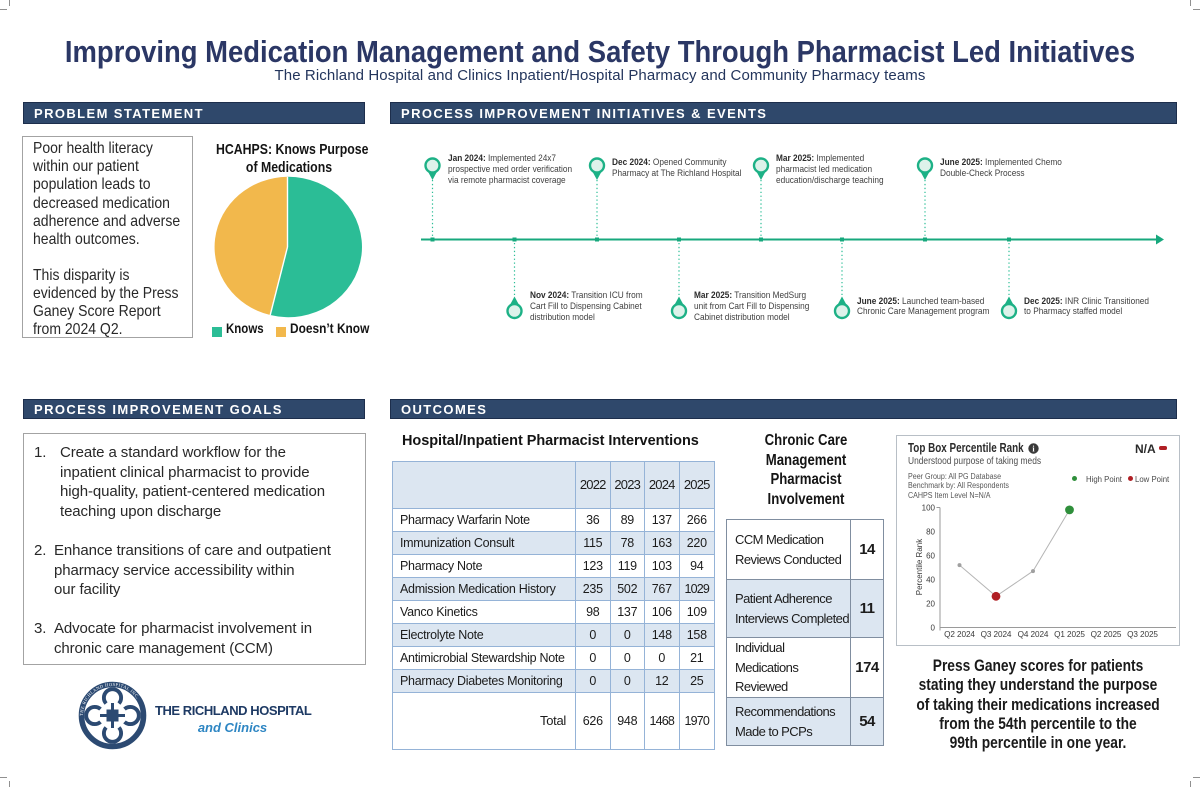  What do you see at coordinates (1033, 449) in the screenshot?
I see `svg-text: i` at bounding box center [1033, 449].